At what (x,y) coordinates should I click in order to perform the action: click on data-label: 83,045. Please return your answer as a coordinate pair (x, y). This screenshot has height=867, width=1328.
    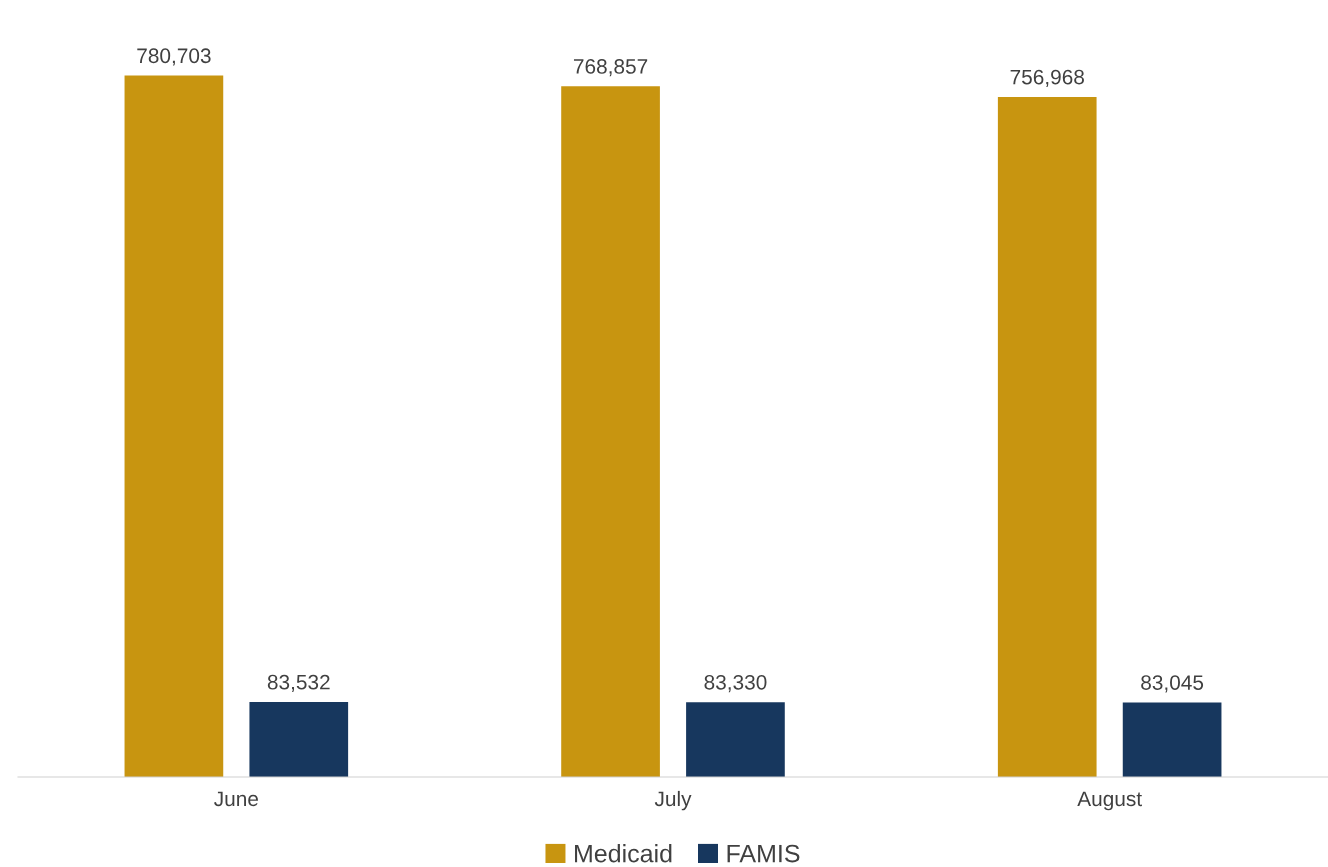
    Looking at the image, I should click on (1172, 684).